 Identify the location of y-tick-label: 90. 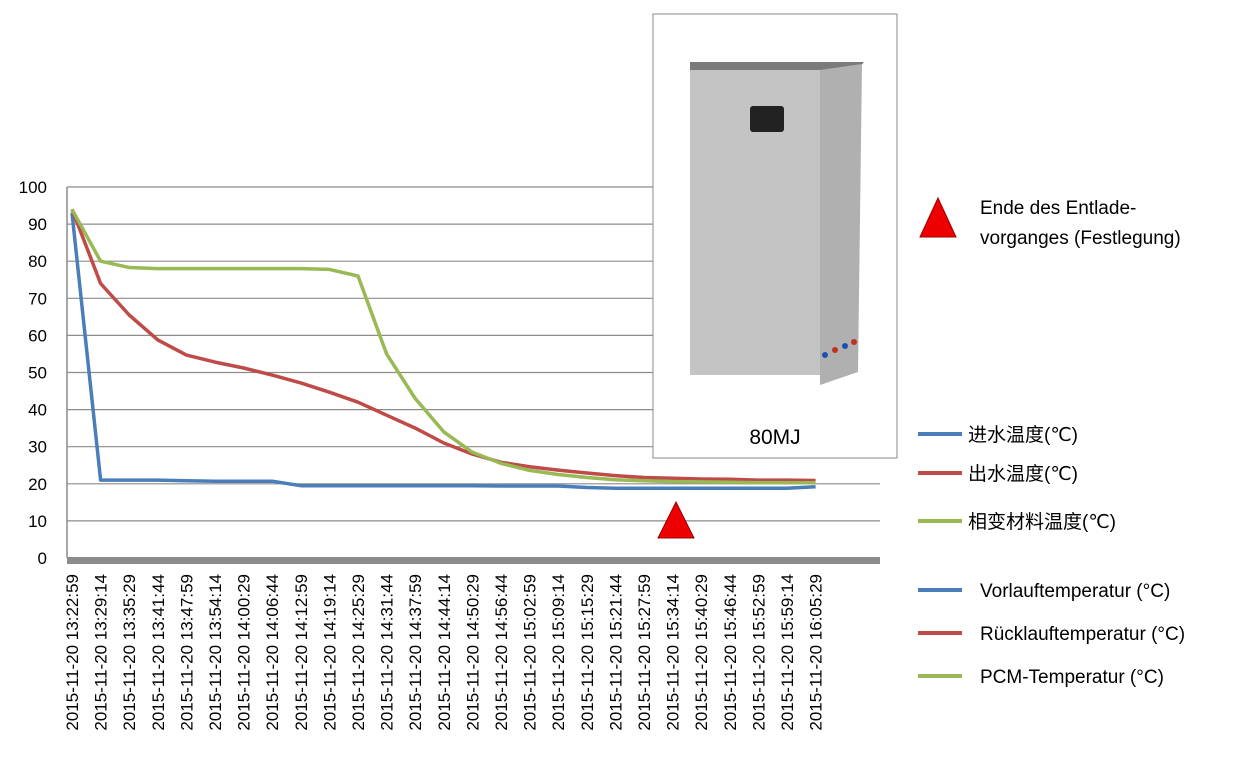
(37, 224).